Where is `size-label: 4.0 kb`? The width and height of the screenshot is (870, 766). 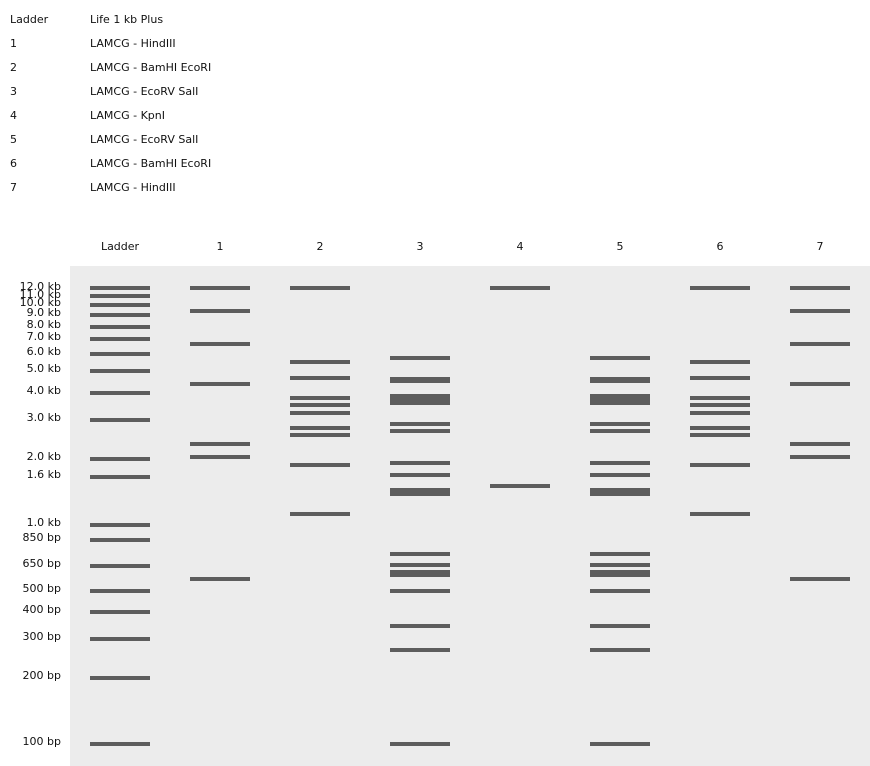
size-label: 4.0 kb is located at coordinates (43, 390).